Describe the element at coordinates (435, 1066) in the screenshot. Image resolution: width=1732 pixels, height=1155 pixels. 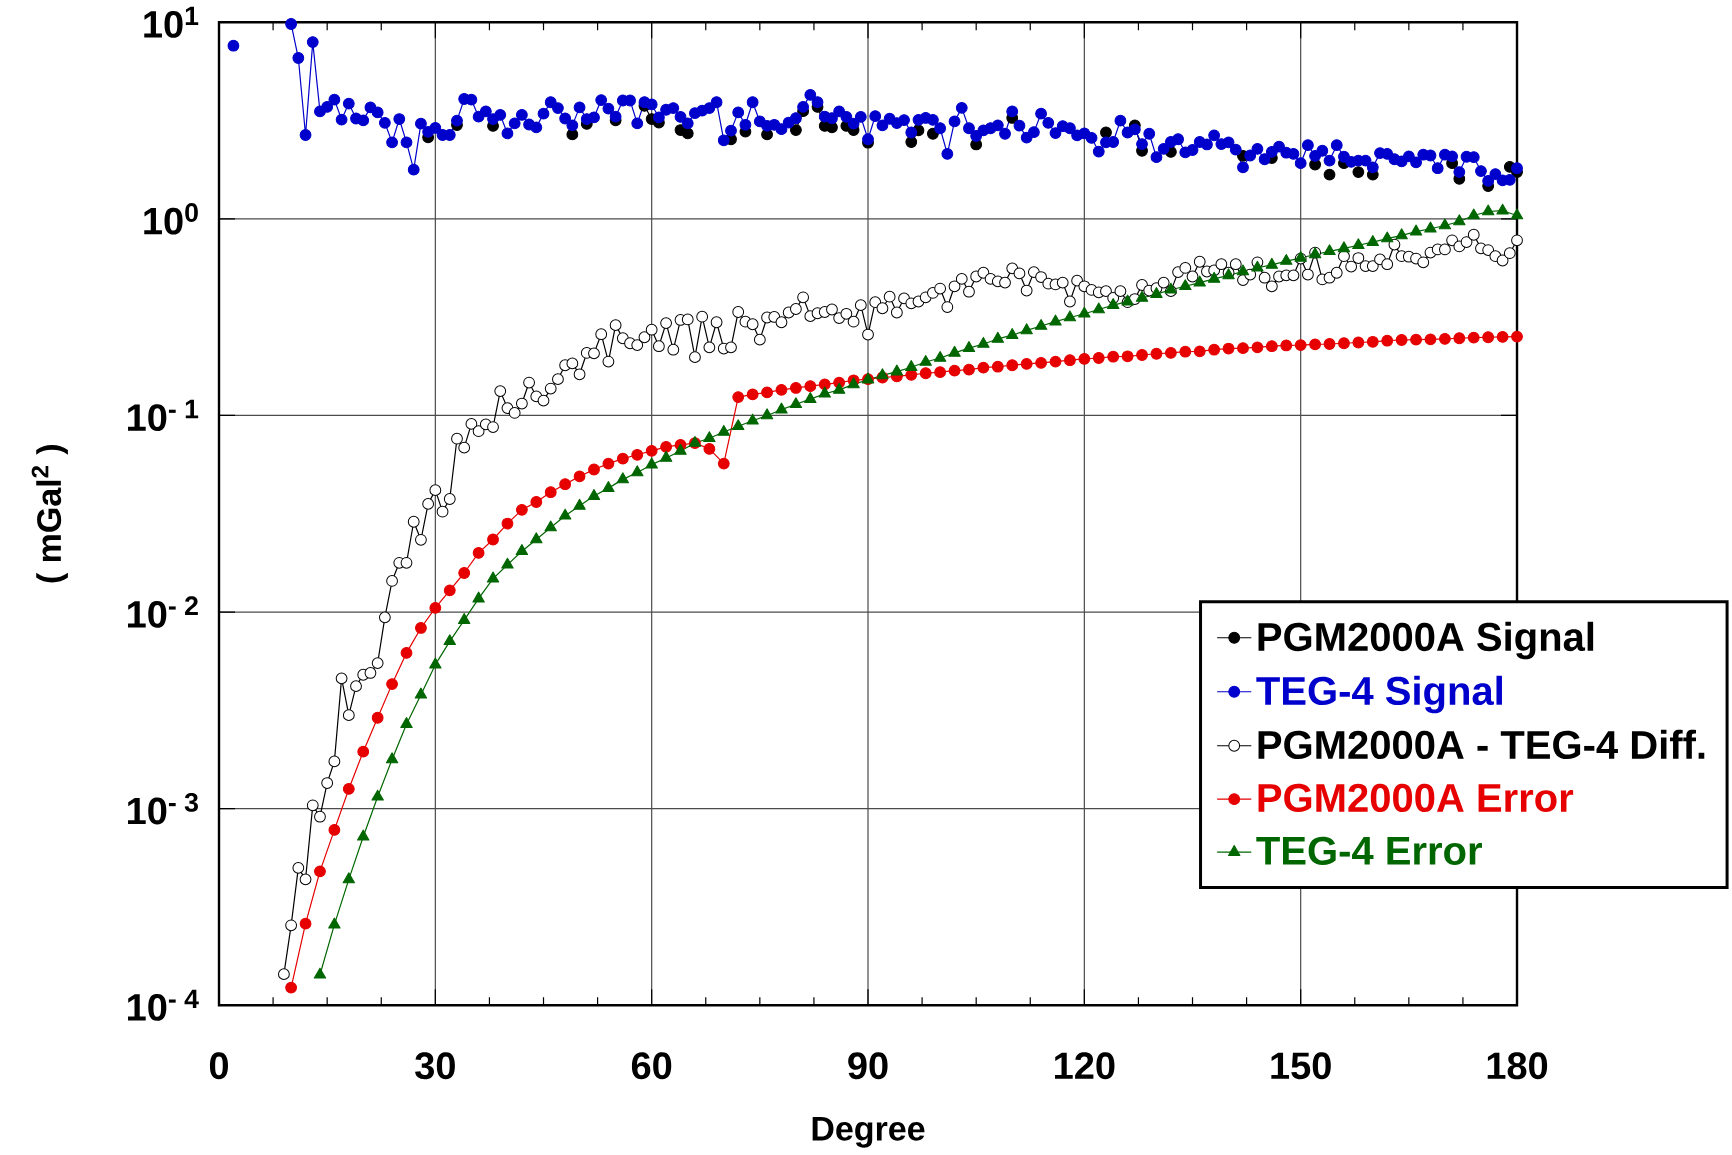
I see `x-tick-label: 30` at that location.